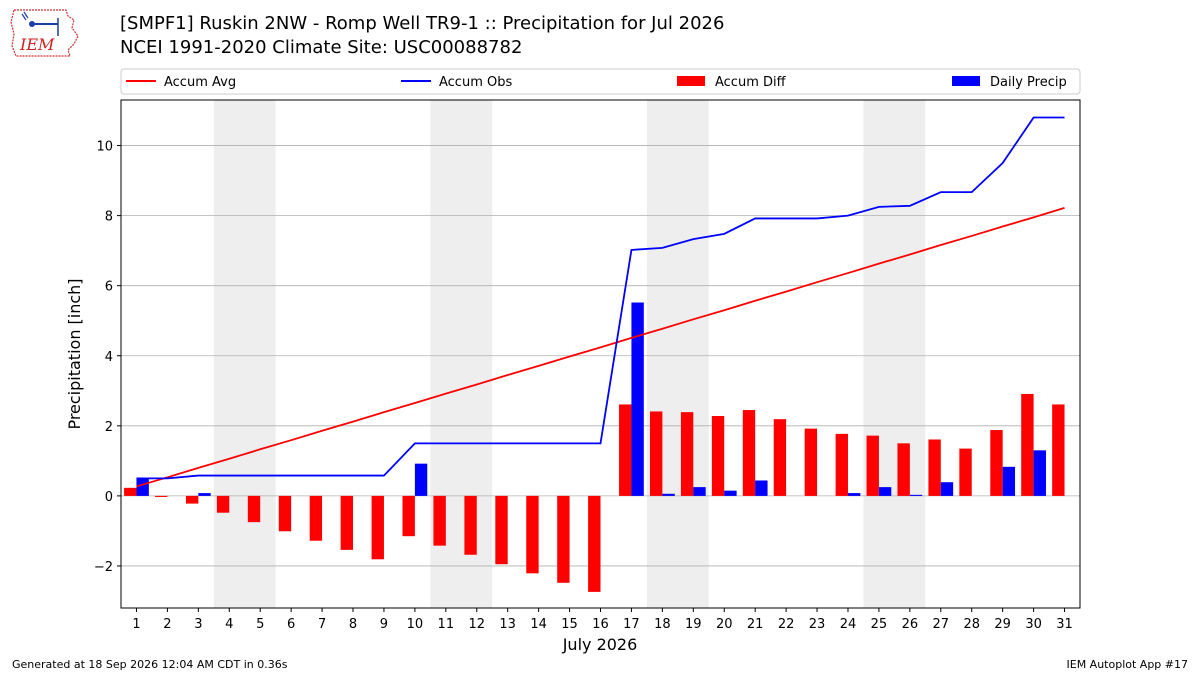 This screenshot has height=675, width=1200. I want to click on x-tick-label: 20, so click(724, 624).